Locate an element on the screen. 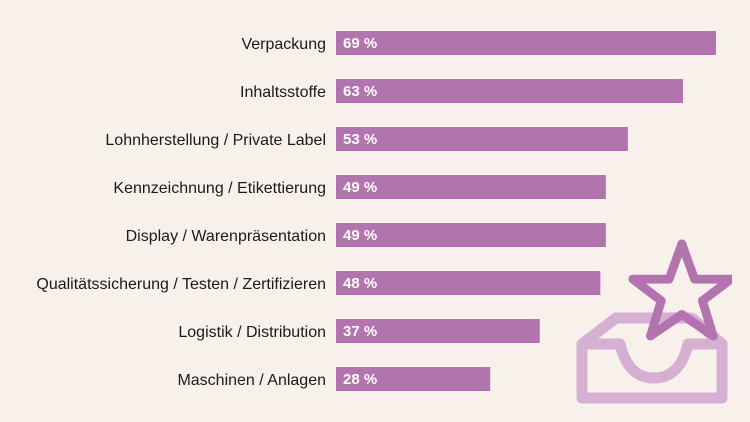 The image size is (750, 422). bar-row: Logistik / Distribution 37 % is located at coordinates (359, 331).